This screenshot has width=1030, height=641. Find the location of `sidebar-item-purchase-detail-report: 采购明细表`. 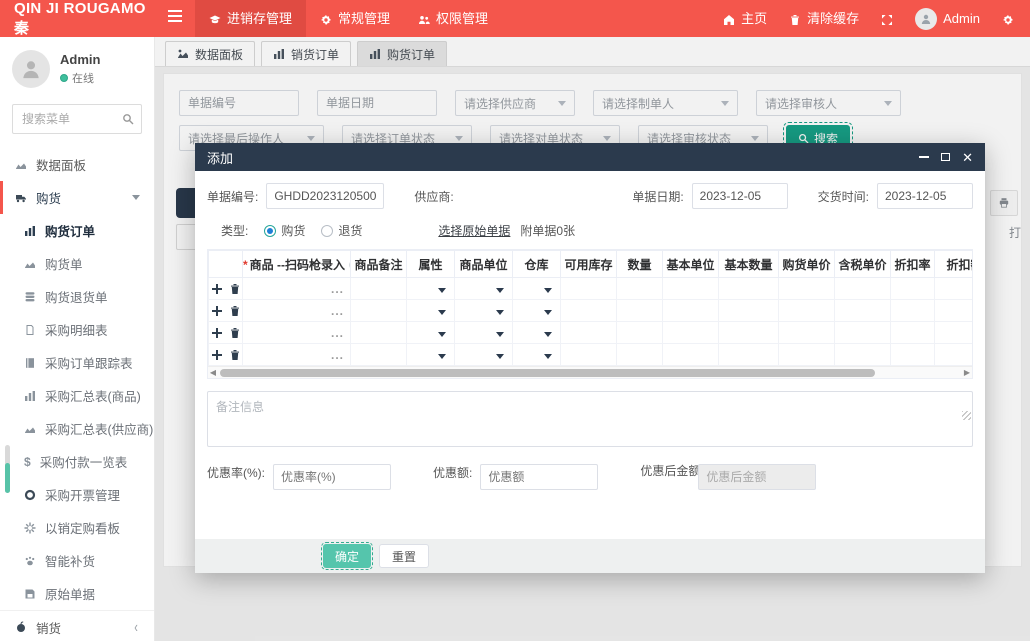

sidebar-item-purchase-detail-report: 采购明细表 is located at coordinates (77, 329).